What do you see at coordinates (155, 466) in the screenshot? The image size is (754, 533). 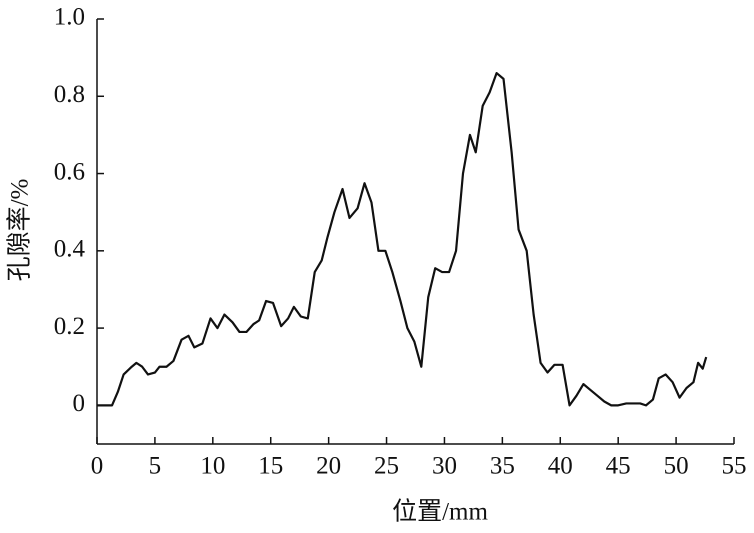 I see `x-tick-label: 5` at bounding box center [155, 466].